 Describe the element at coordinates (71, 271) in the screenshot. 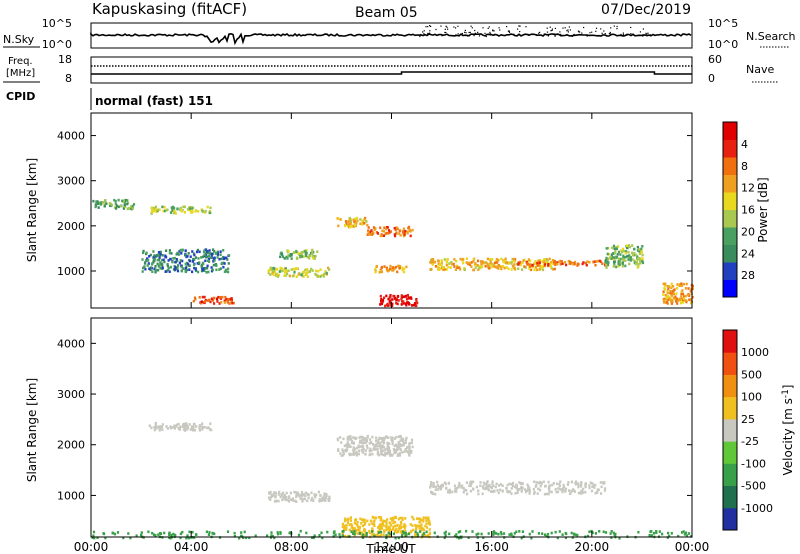

I see `y-tick-label: 1000` at that location.